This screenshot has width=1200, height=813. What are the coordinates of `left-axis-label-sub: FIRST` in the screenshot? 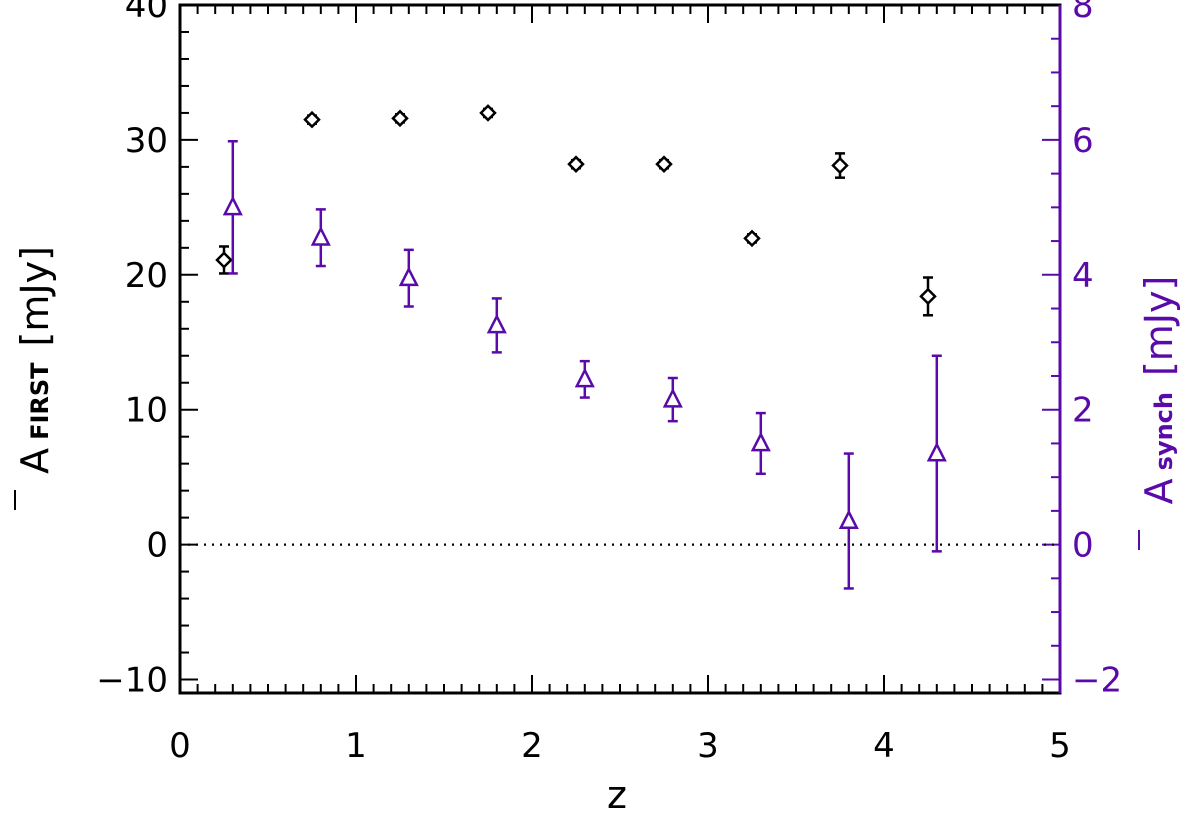 It's located at (40, 401).